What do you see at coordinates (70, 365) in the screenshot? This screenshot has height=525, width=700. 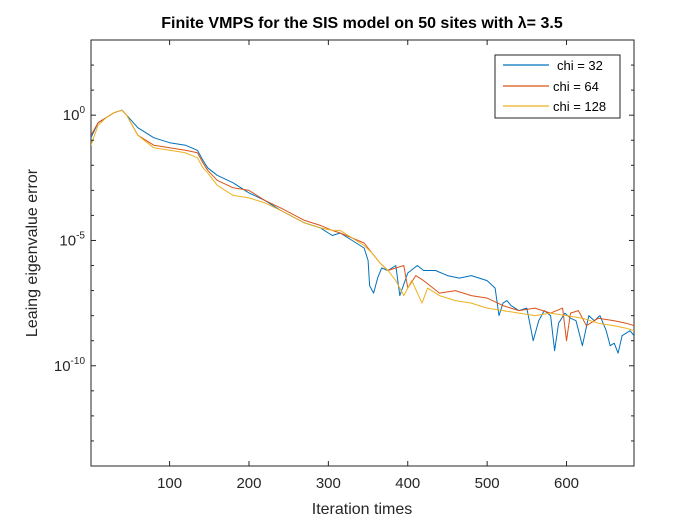 I see `y-tick-label: 10⁻¹⁰` at bounding box center [70, 365].